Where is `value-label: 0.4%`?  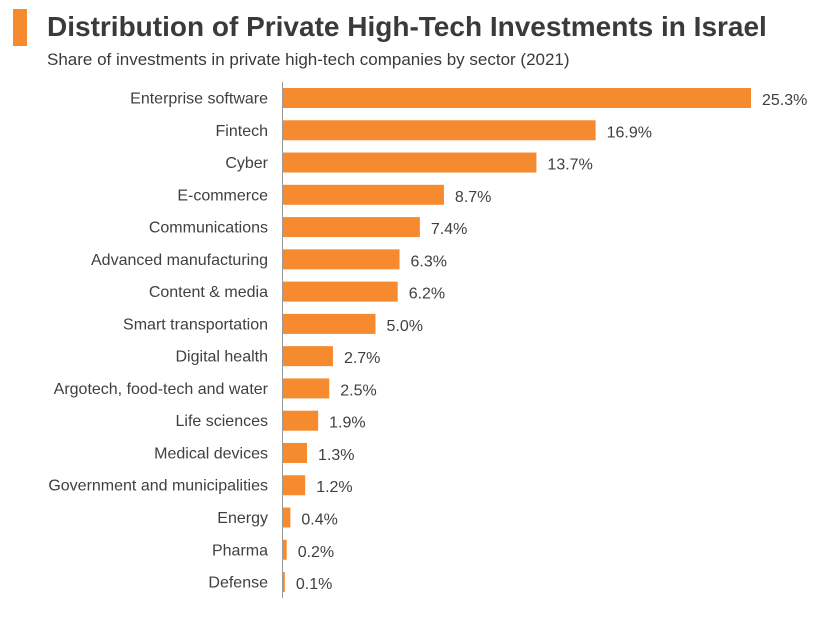
value-label: 0.4% is located at coordinates (319, 520).